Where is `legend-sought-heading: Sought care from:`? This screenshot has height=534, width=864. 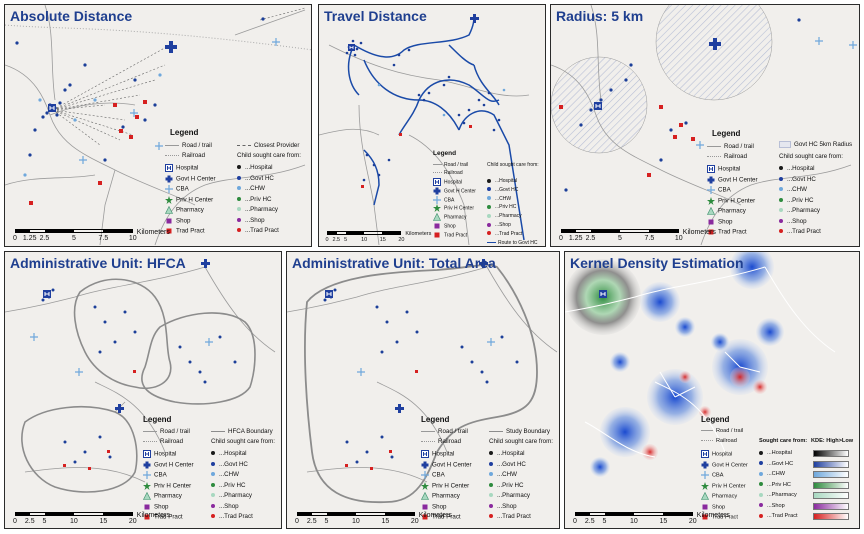 legend-sought-heading: Sought care from: is located at coordinates (783, 441).